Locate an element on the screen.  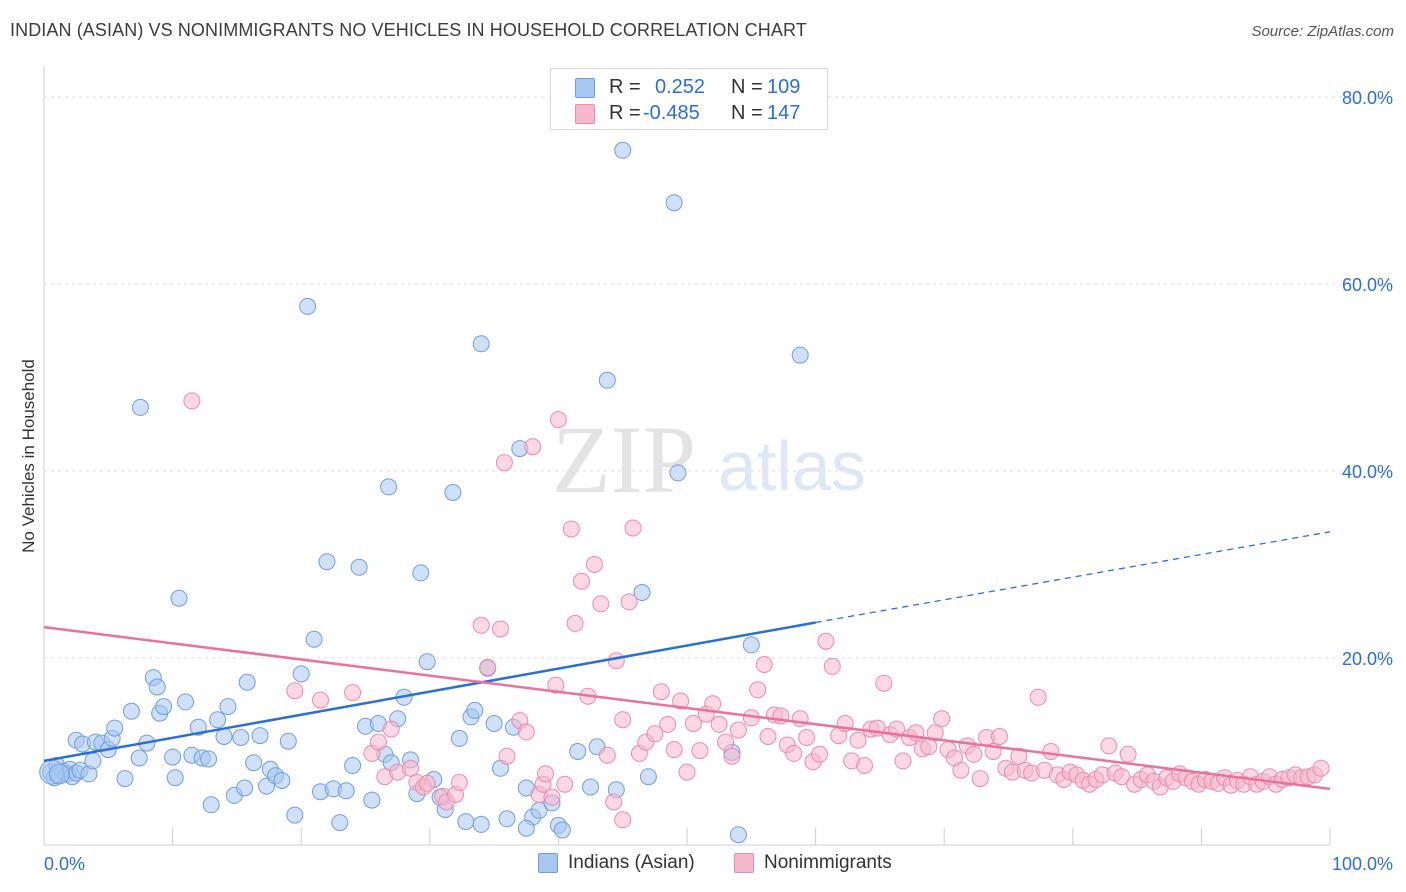
legend-swatch-indians is located at coordinates (585, 88).